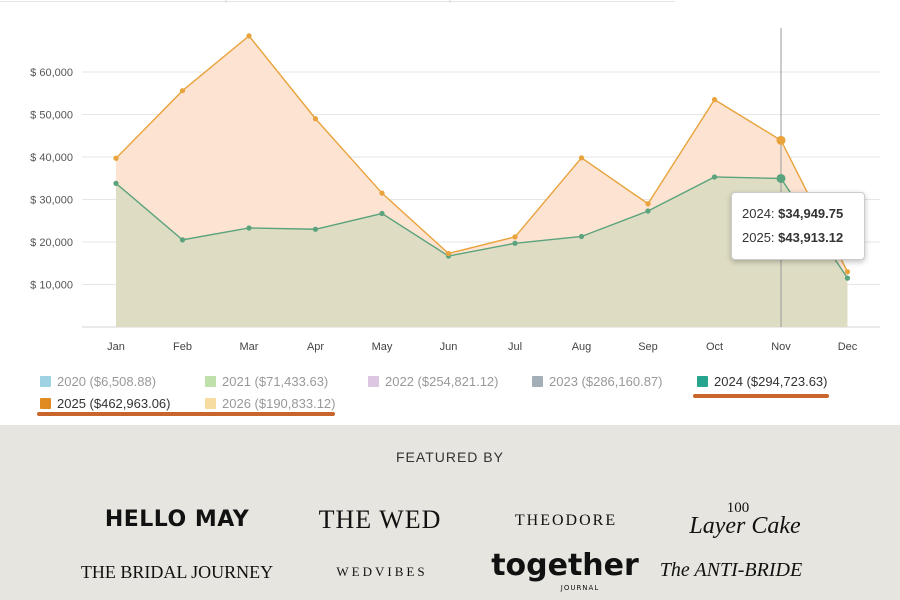  Describe the element at coordinates (565, 565) in the screenshot. I see `logo-together: together` at that location.